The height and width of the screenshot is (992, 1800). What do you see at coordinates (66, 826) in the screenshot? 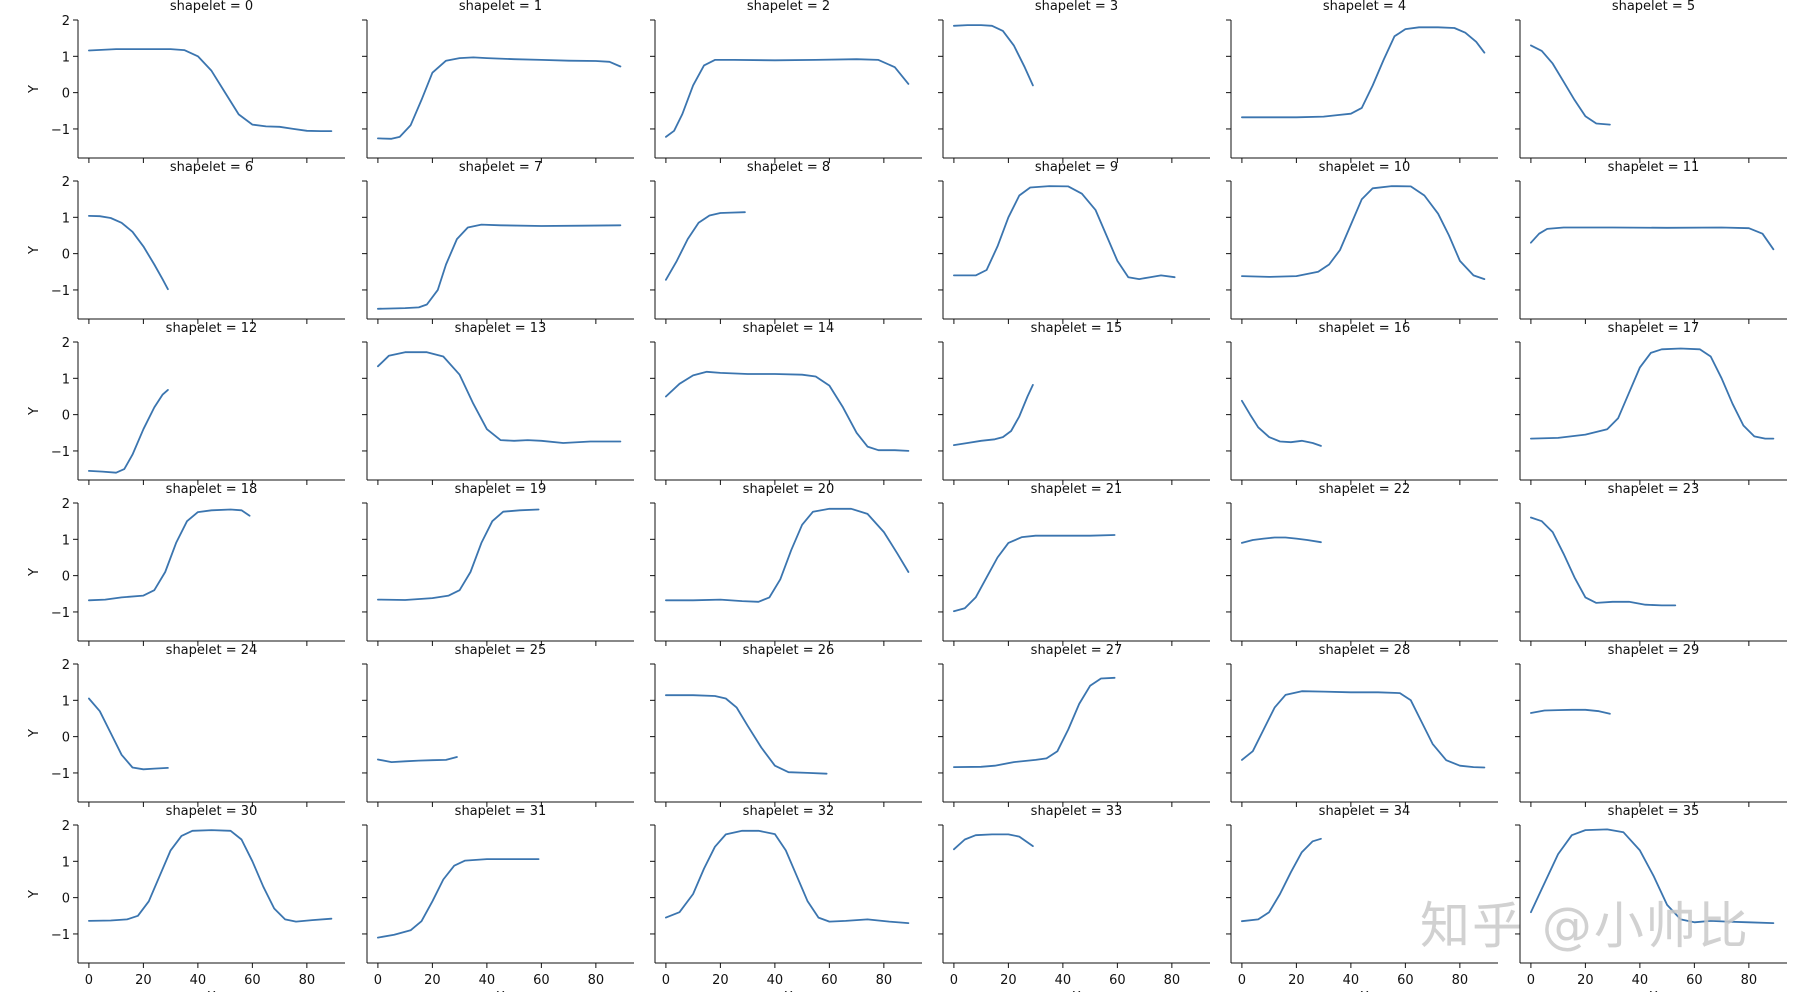
I see `y-tick-label: 2` at bounding box center [66, 826].